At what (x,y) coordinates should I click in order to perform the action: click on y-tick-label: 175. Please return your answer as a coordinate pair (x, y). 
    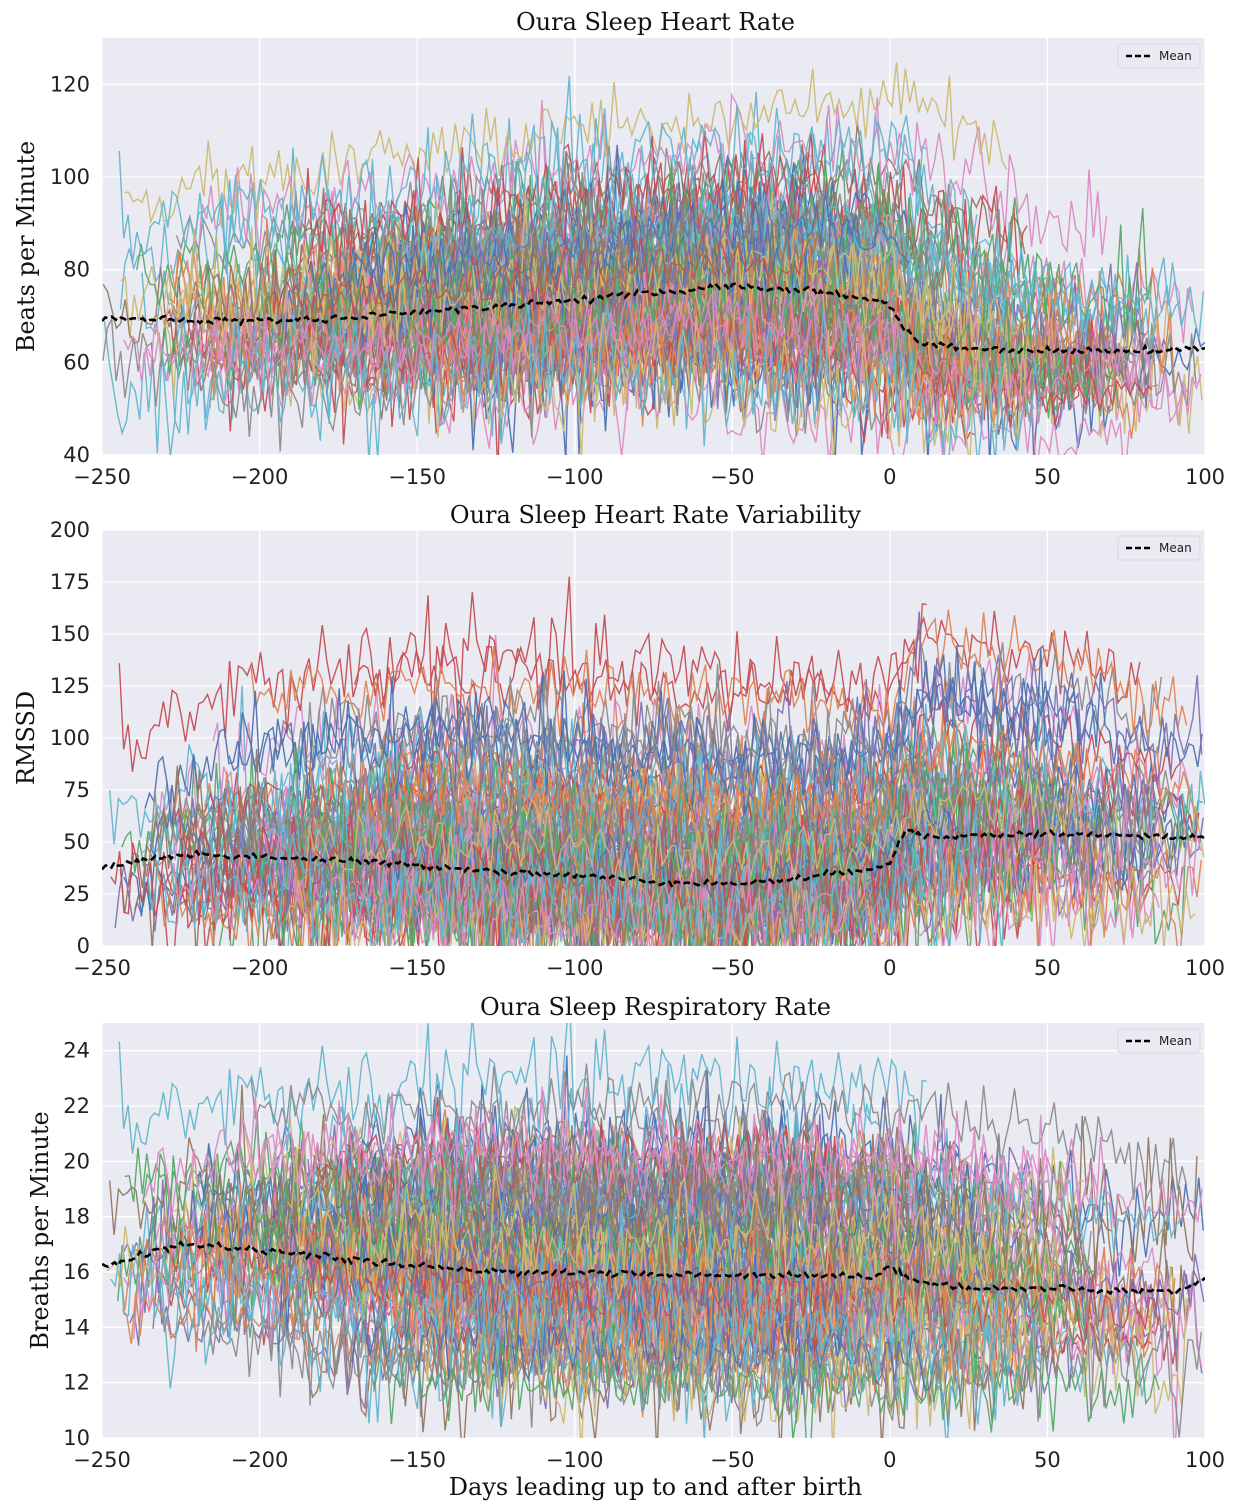
    Looking at the image, I should click on (70, 582).